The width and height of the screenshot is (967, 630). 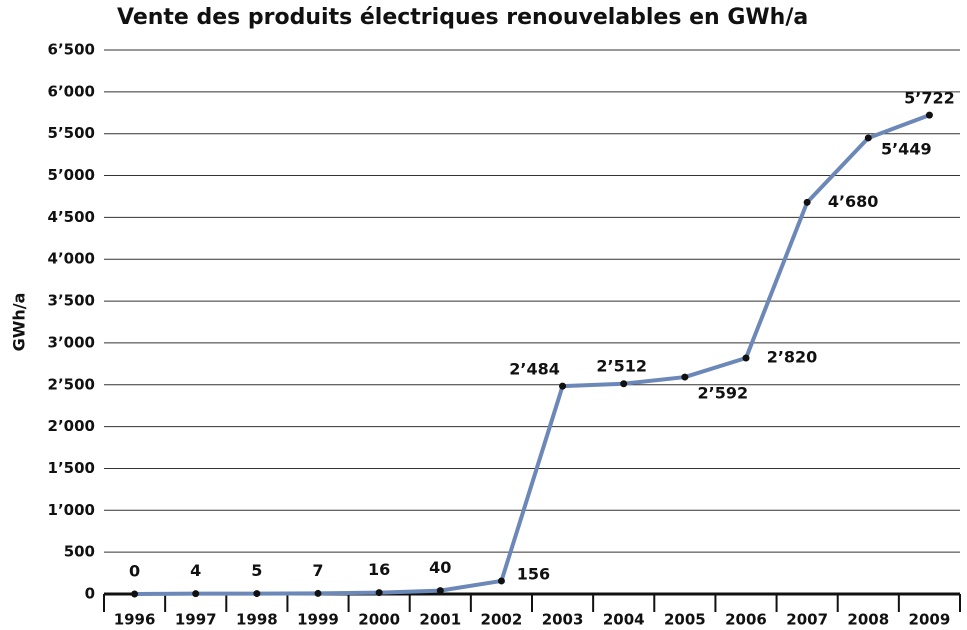 I want to click on x-tick-label: 2001, so click(x=440, y=620).